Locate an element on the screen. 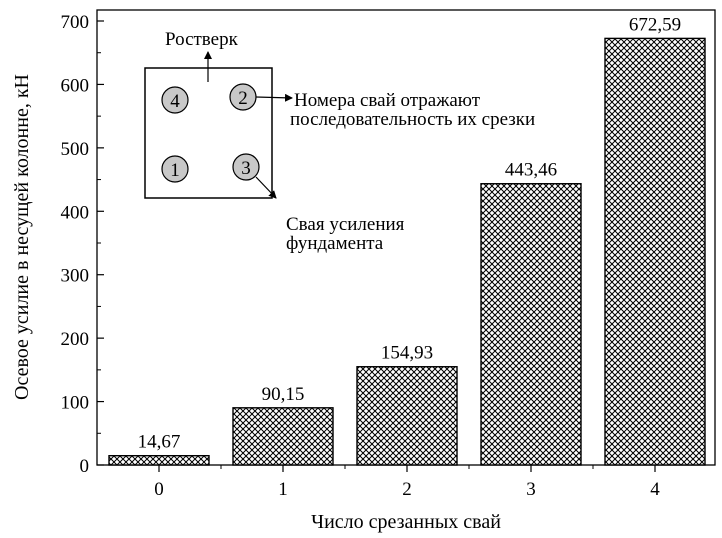  y-tick-label: 500 is located at coordinates (75, 149).